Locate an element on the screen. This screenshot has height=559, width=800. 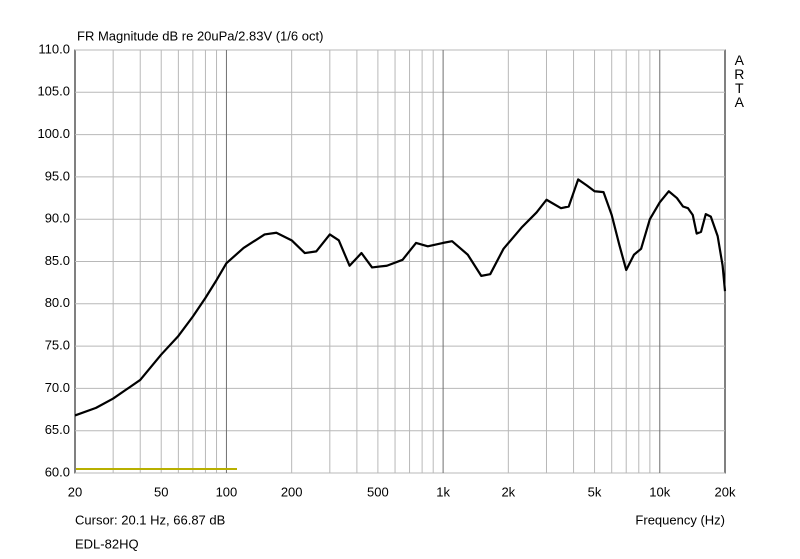
y-tick-label: 100.0 is located at coordinates (53, 133).